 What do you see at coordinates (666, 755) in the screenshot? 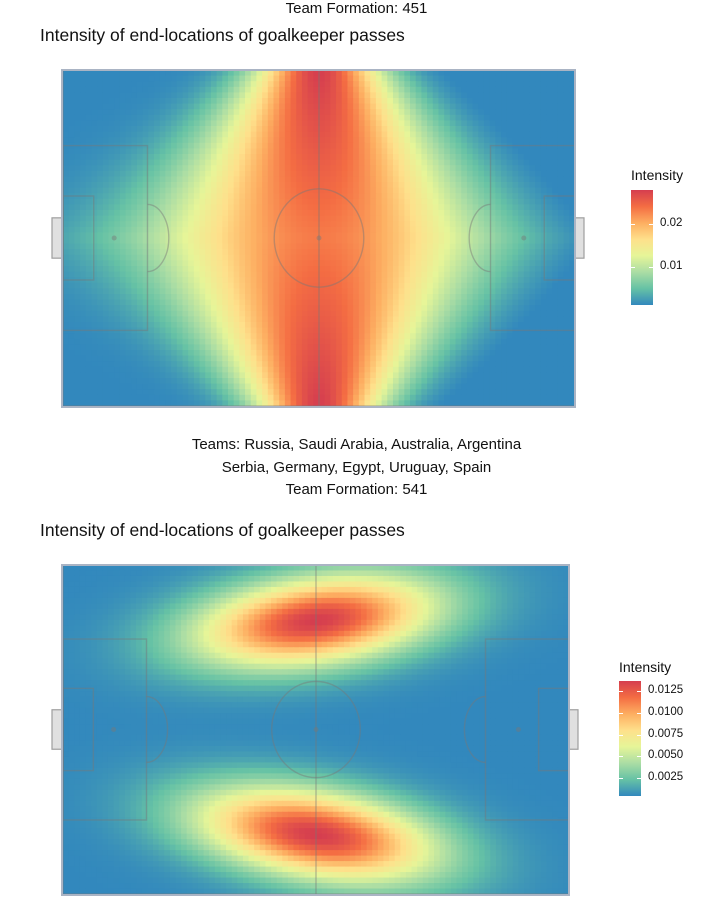
I see `chart2-legend-tick-label: 0.0050` at bounding box center [666, 755].